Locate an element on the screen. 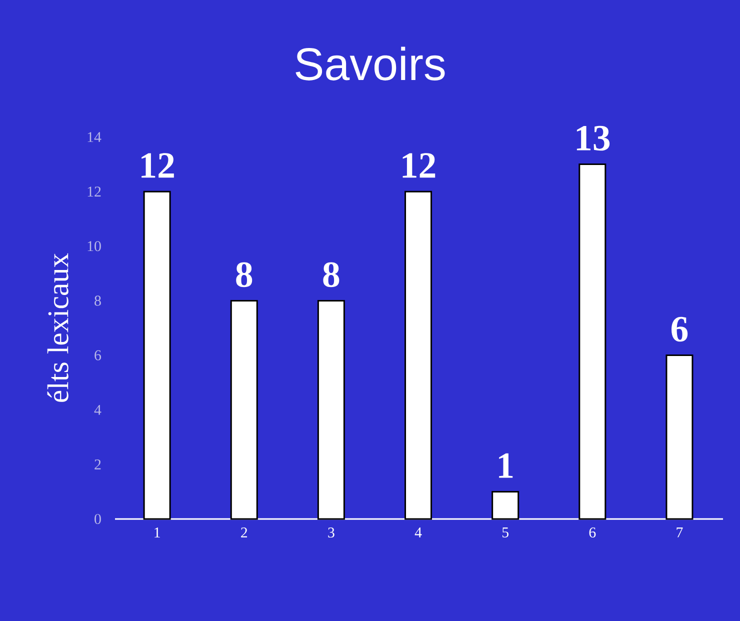 The image size is (740, 621). y-tick-label: 12 is located at coordinates (94, 191).